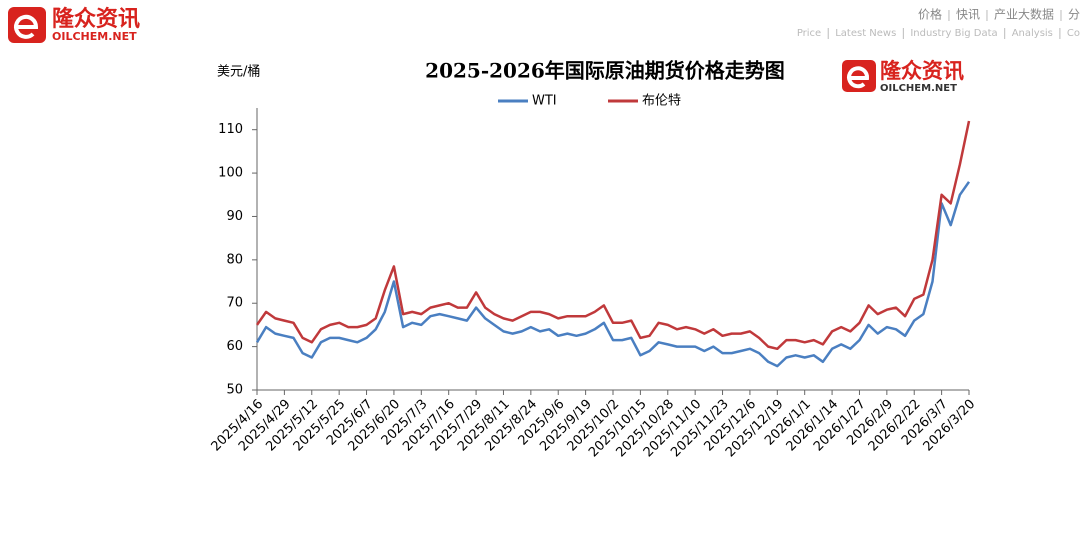 Image resolution: width=1080 pixels, height=538 pixels. I want to click on legend-label: WTI, so click(544, 101).